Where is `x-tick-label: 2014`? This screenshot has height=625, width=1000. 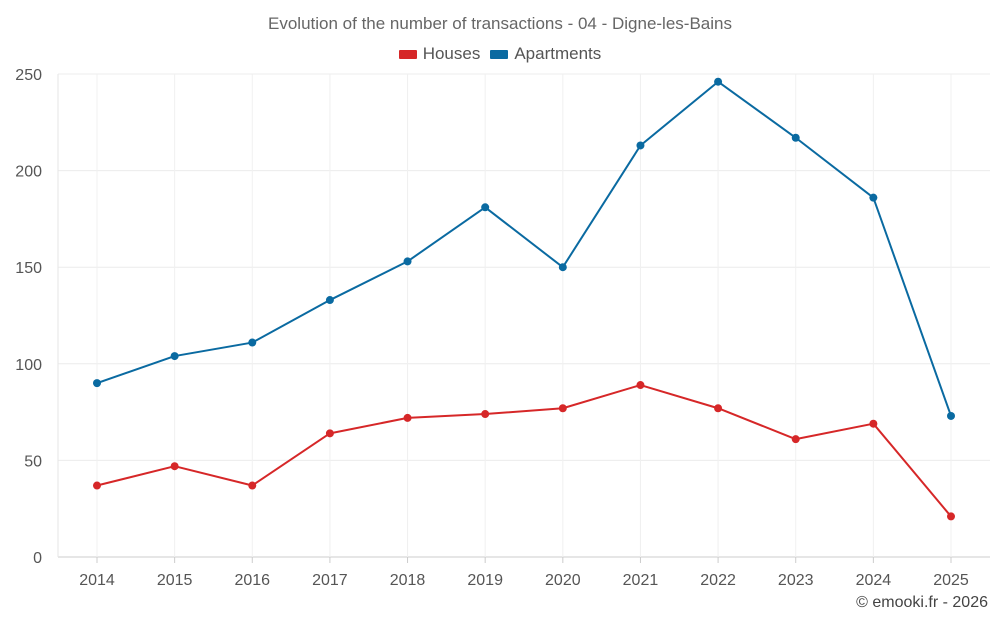
x-tick-label: 2014 is located at coordinates (97, 580).